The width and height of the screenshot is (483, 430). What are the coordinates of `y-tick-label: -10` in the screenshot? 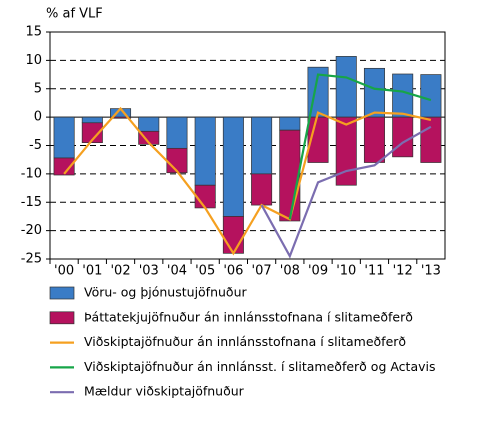 It's located at (31, 173).